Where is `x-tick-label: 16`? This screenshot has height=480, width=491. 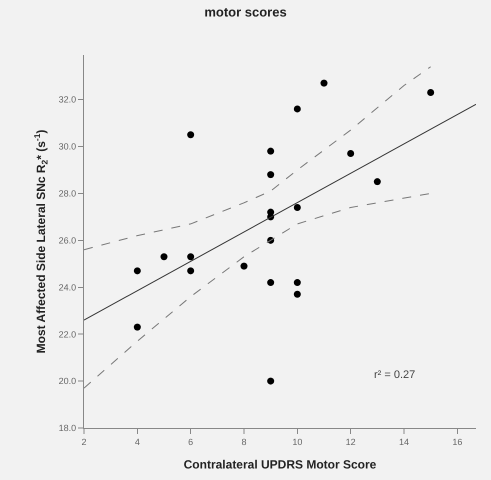 x-tick-label: 16 is located at coordinates (457, 441).